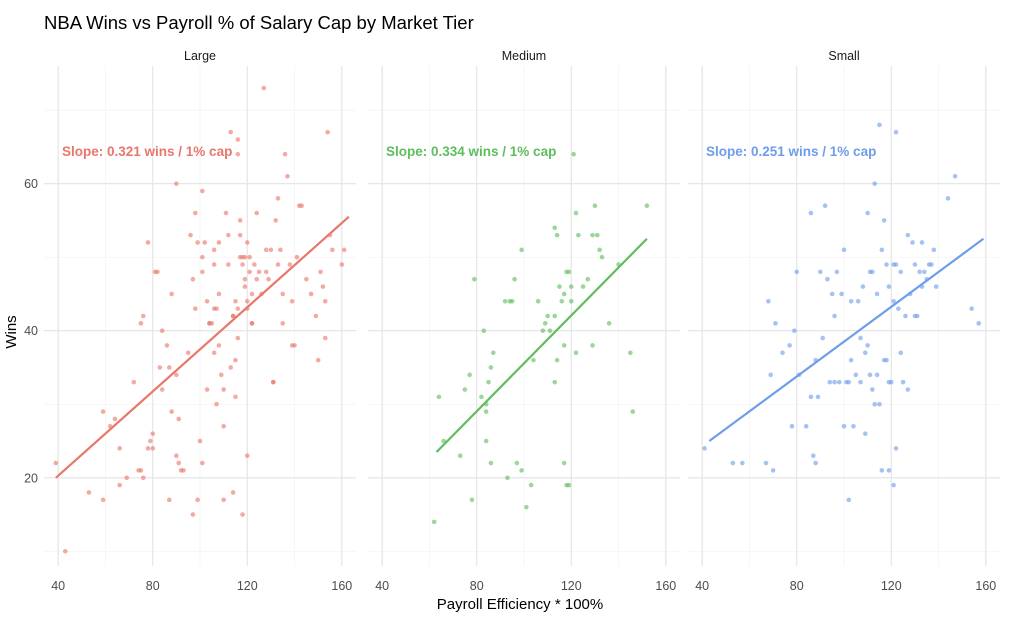  I want to click on x-tick-label: 120, so click(571, 586).